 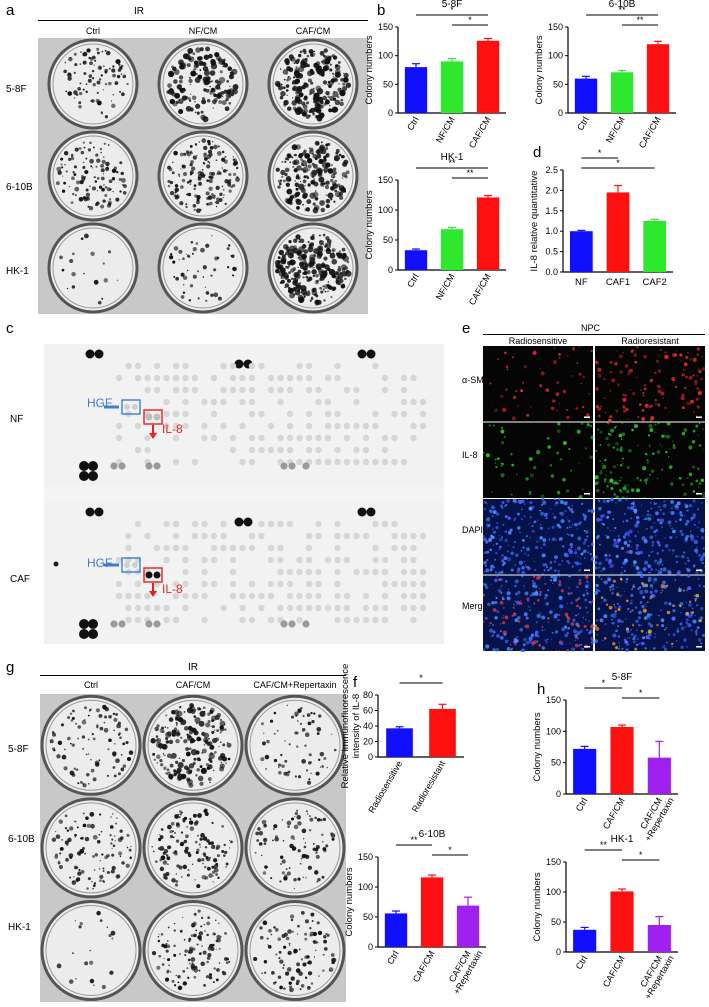 I want to click on y-axis-label: Colony numbers, so click(x=369, y=69).